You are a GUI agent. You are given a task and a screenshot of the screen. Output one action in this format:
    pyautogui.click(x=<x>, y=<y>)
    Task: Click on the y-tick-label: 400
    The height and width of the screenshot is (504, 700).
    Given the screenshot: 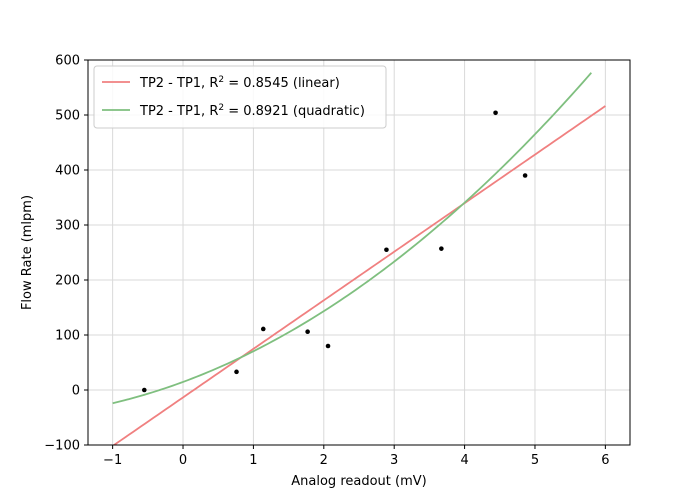 What is the action you would take?
    pyautogui.click(x=67, y=171)
    